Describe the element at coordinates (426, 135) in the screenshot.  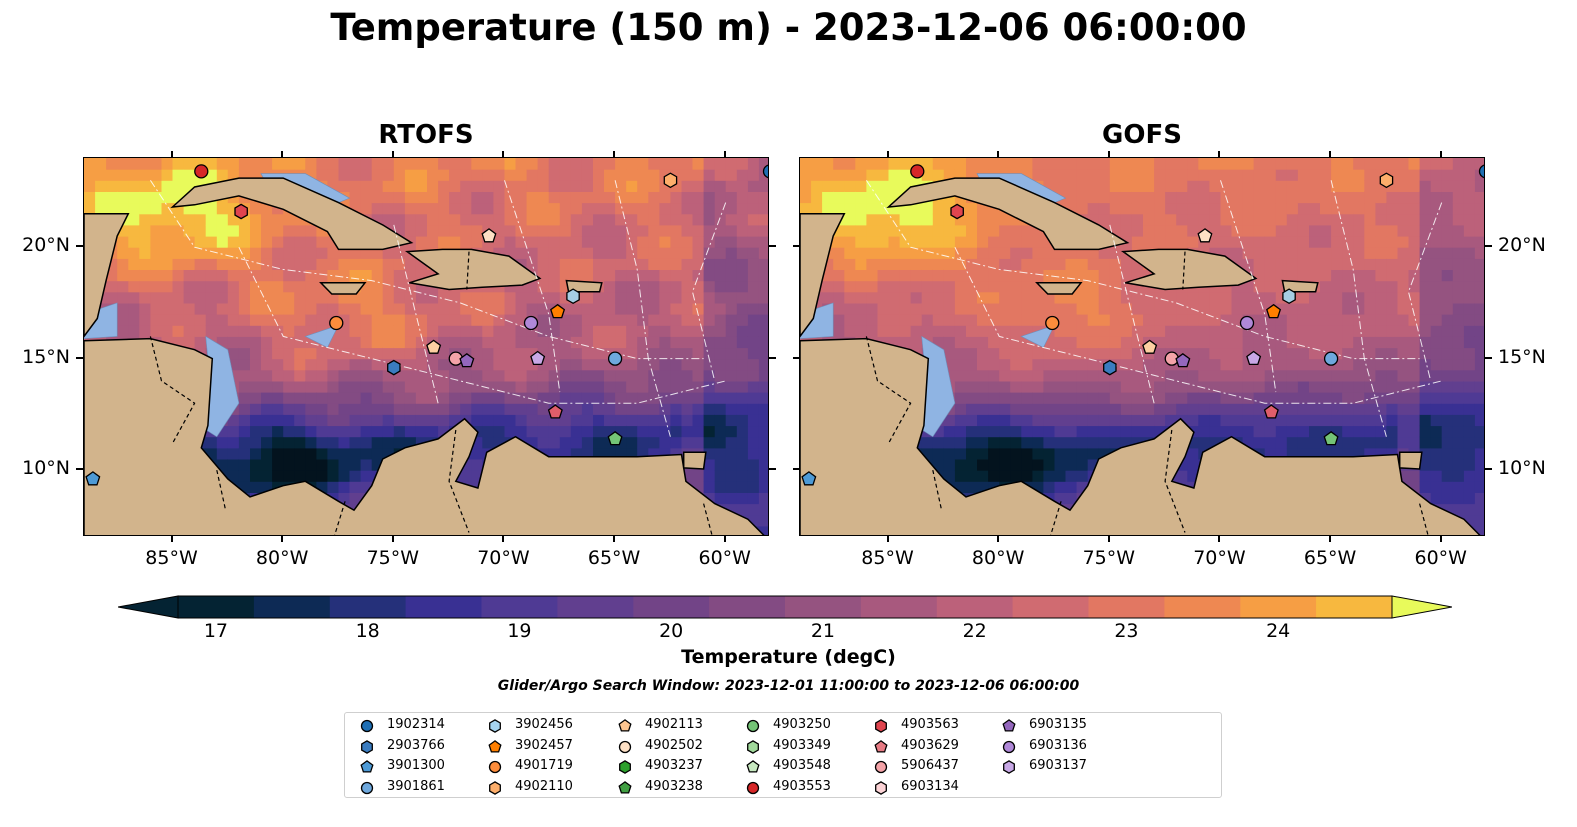
I see `panel-title-rtofs: RTOFS` at that location.